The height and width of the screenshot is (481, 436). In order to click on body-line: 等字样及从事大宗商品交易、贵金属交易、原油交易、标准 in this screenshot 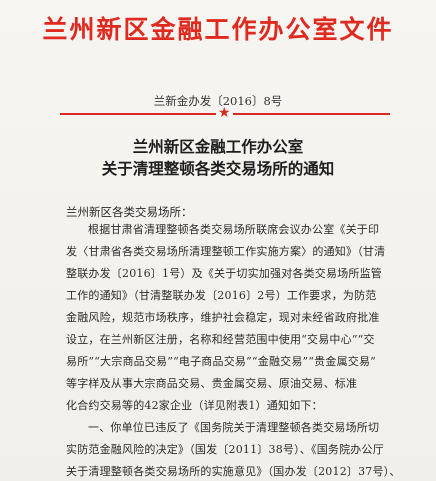, I will do `click(212, 383)`.